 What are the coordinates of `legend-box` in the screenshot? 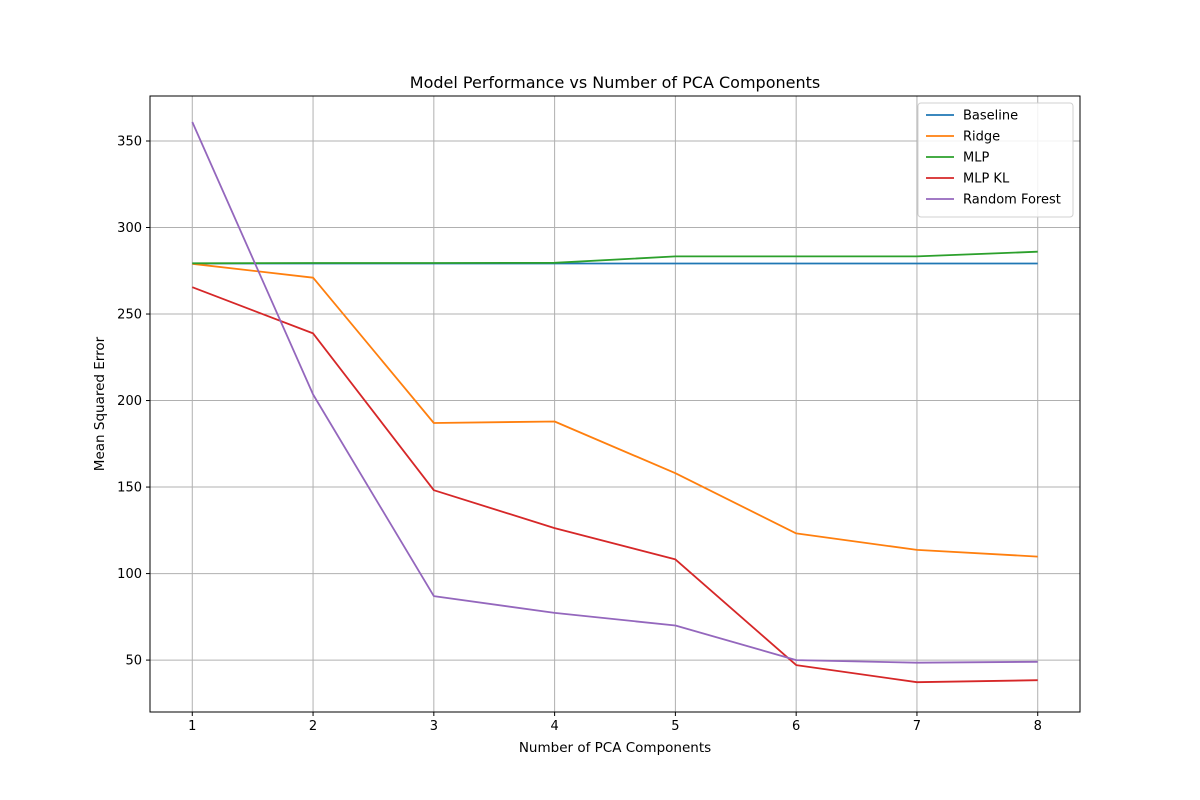 It's located at (995, 160).